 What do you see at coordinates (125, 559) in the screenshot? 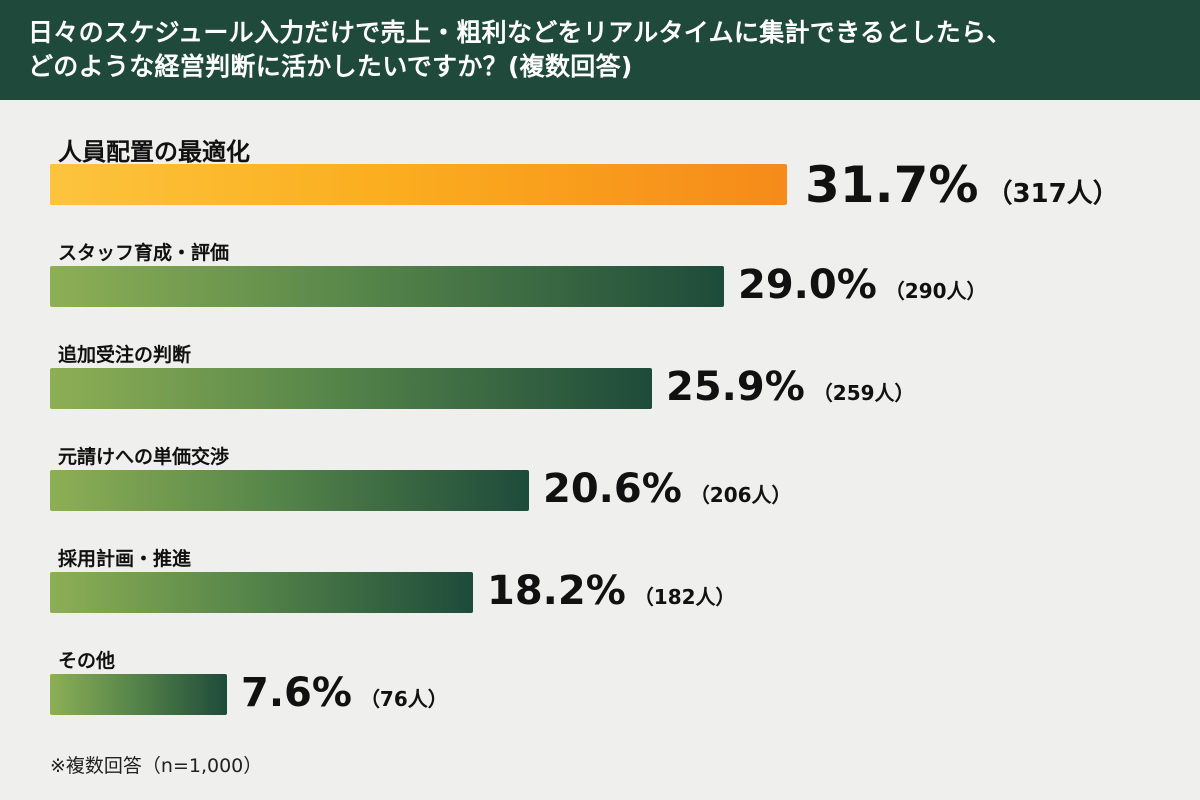
I see `category-label: 採用計画・推進` at bounding box center [125, 559].